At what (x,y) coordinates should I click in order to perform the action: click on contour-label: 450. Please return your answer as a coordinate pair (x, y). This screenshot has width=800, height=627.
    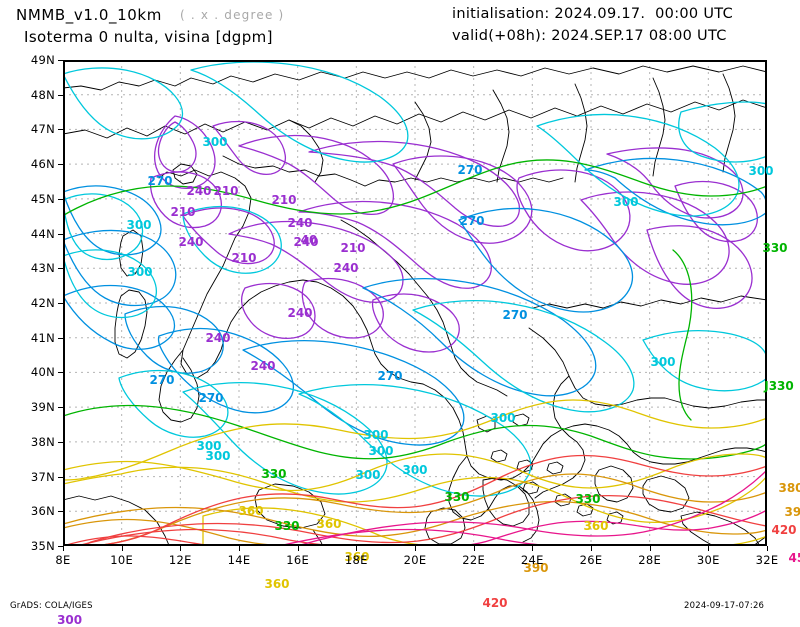
    Looking at the image, I should click on (794, 558).